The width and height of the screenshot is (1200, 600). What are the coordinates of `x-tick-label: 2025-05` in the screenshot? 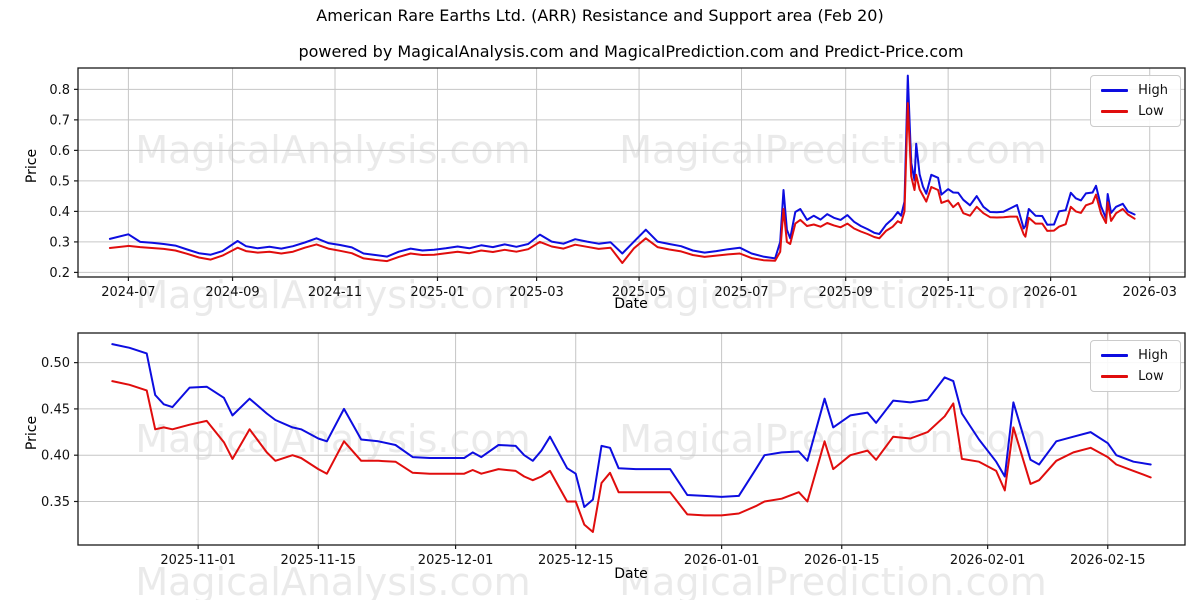 It's located at (639, 292).